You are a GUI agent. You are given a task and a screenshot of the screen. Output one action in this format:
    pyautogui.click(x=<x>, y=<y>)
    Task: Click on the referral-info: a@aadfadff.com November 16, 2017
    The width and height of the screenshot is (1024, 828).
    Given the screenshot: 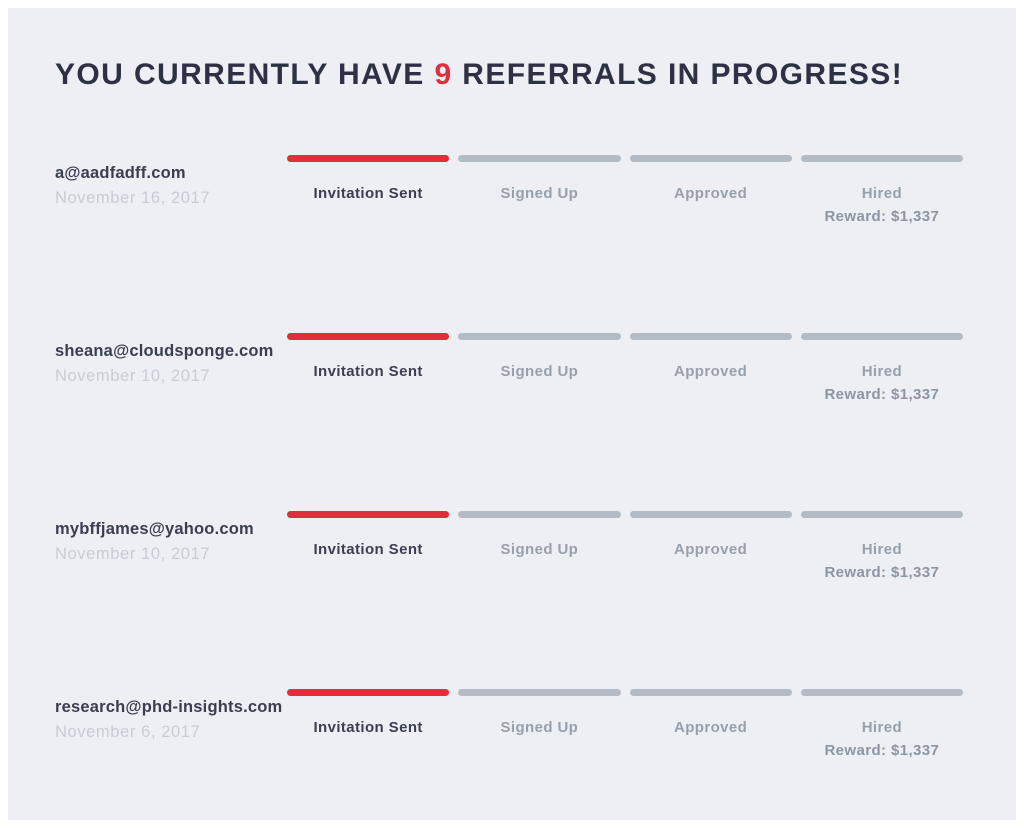 What is the action you would take?
    pyautogui.click(x=171, y=181)
    